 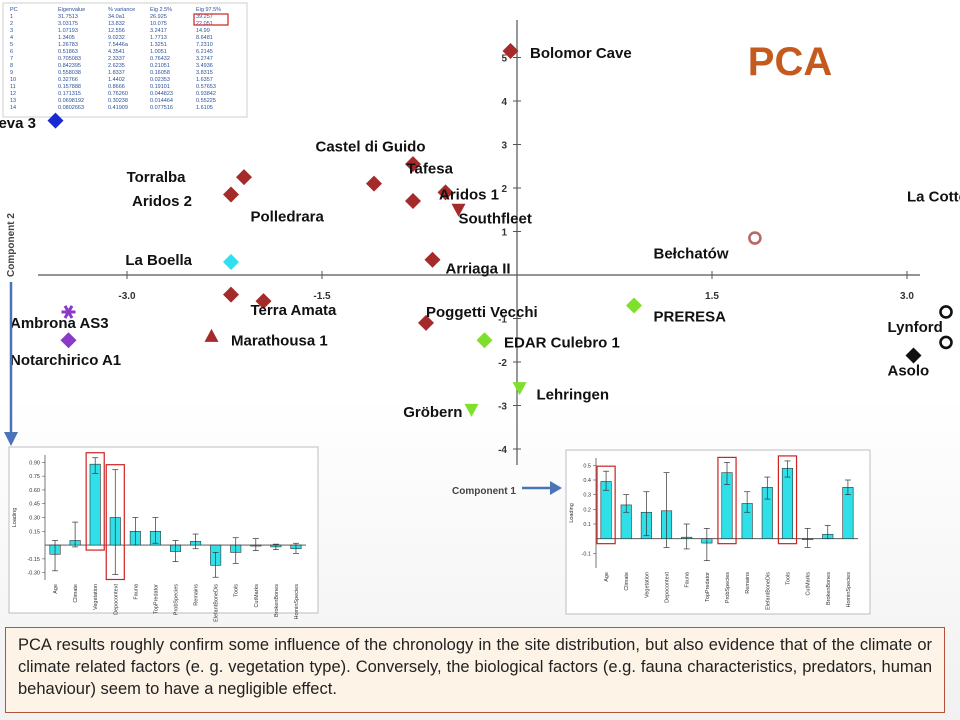 What do you see at coordinates (34, 505) in the screenshot?
I see `inset-y-tick-label: 0.45` at bounding box center [34, 505].